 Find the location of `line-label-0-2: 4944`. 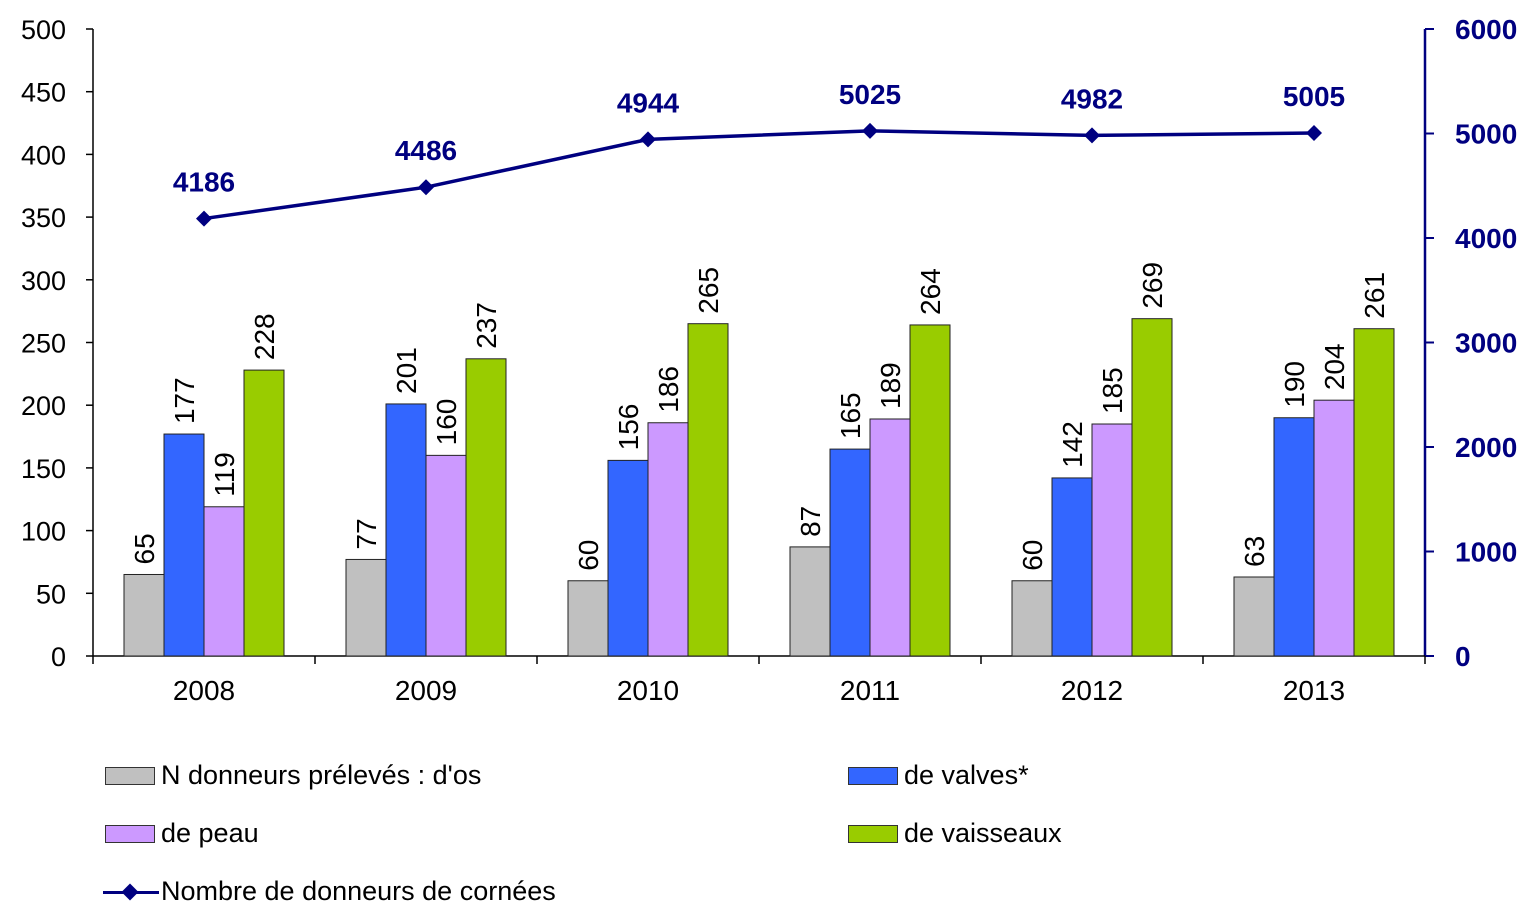

line-label-0-2: 4944 is located at coordinates (648, 102).